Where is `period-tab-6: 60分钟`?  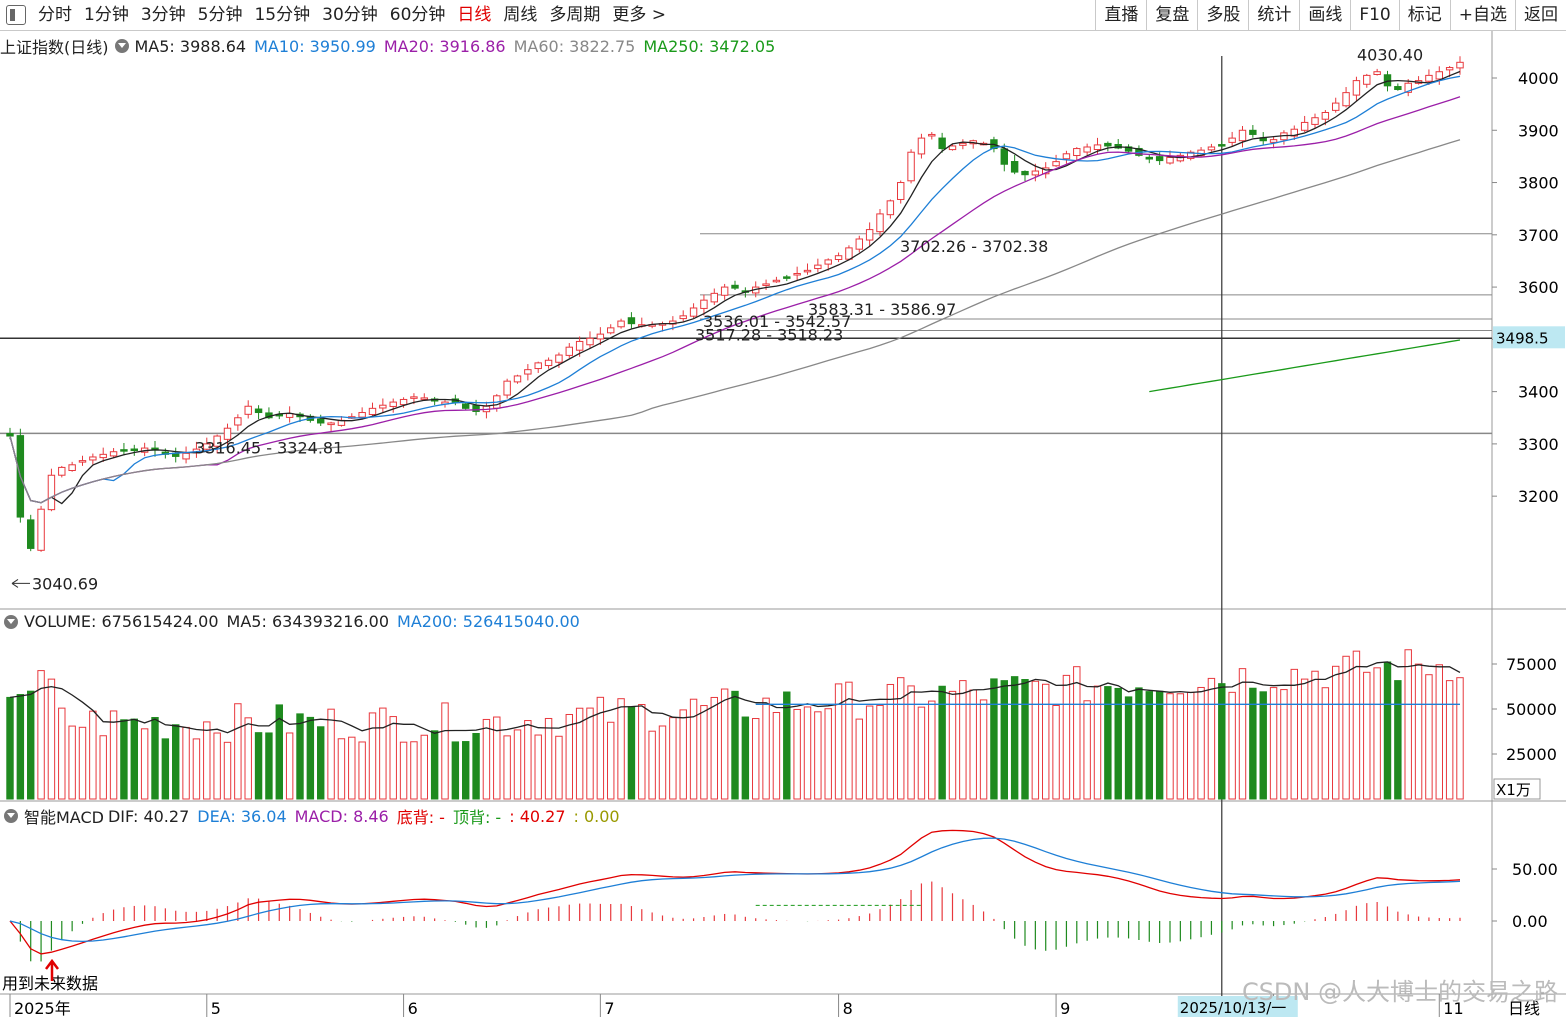
period-tab-6: 60分钟 is located at coordinates (417, 15).